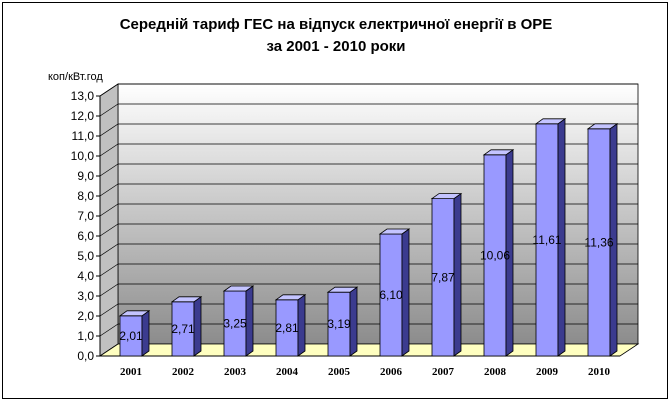 This screenshot has width=672, height=403. What do you see at coordinates (186, 299) in the screenshot?
I see `bar-top-2002` at bounding box center [186, 299].